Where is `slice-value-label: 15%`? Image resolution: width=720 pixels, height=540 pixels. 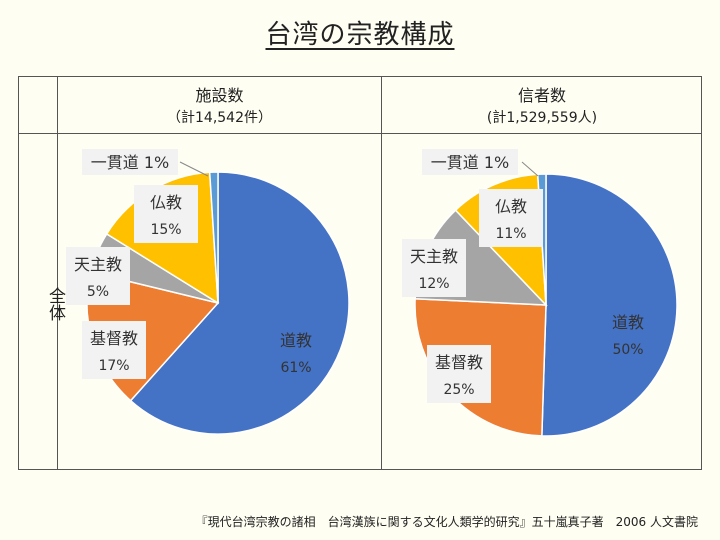
slice-value-label: 15% is located at coordinates (165, 230).